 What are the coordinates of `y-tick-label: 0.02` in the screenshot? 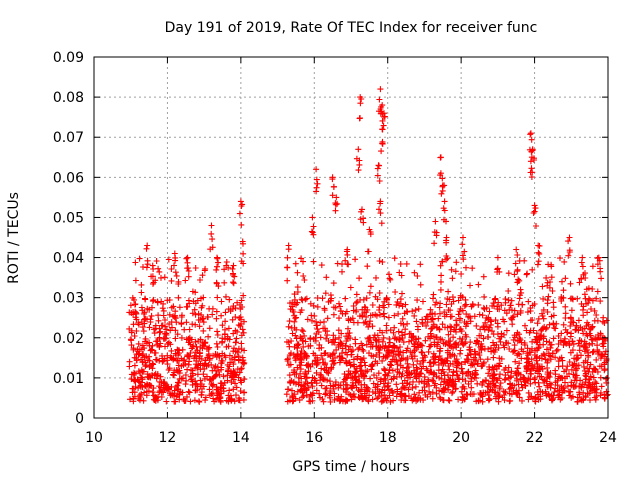 It's located at (68, 339).